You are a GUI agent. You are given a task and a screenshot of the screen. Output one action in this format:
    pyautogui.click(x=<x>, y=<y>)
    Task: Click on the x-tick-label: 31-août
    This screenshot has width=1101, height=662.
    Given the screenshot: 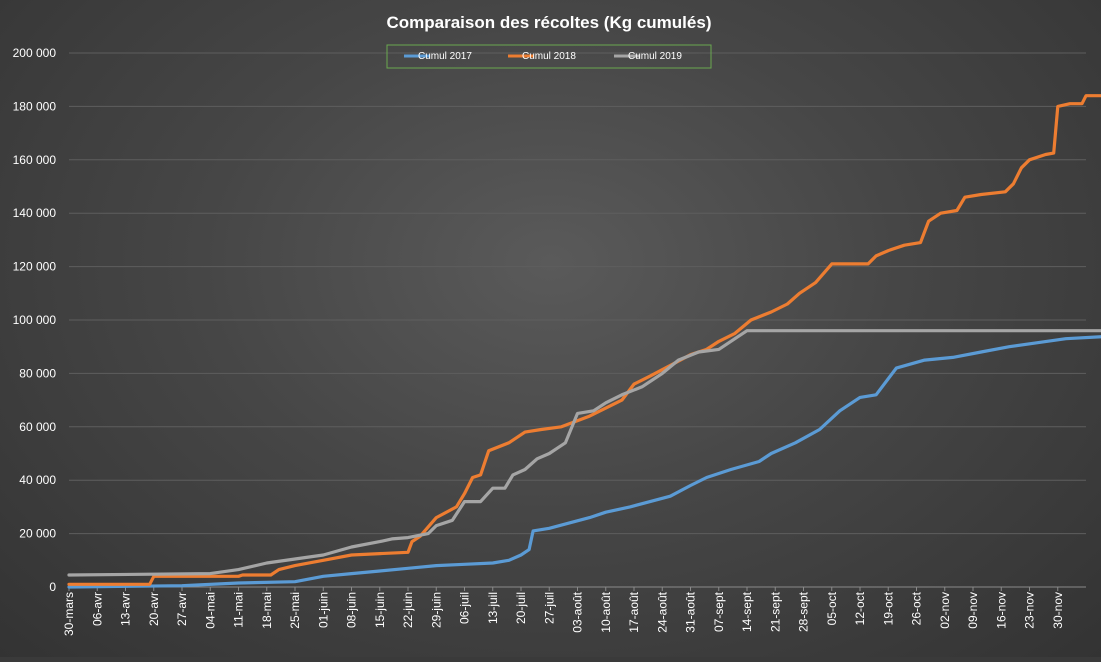 What is the action you would take?
    pyautogui.click(x=691, y=611)
    